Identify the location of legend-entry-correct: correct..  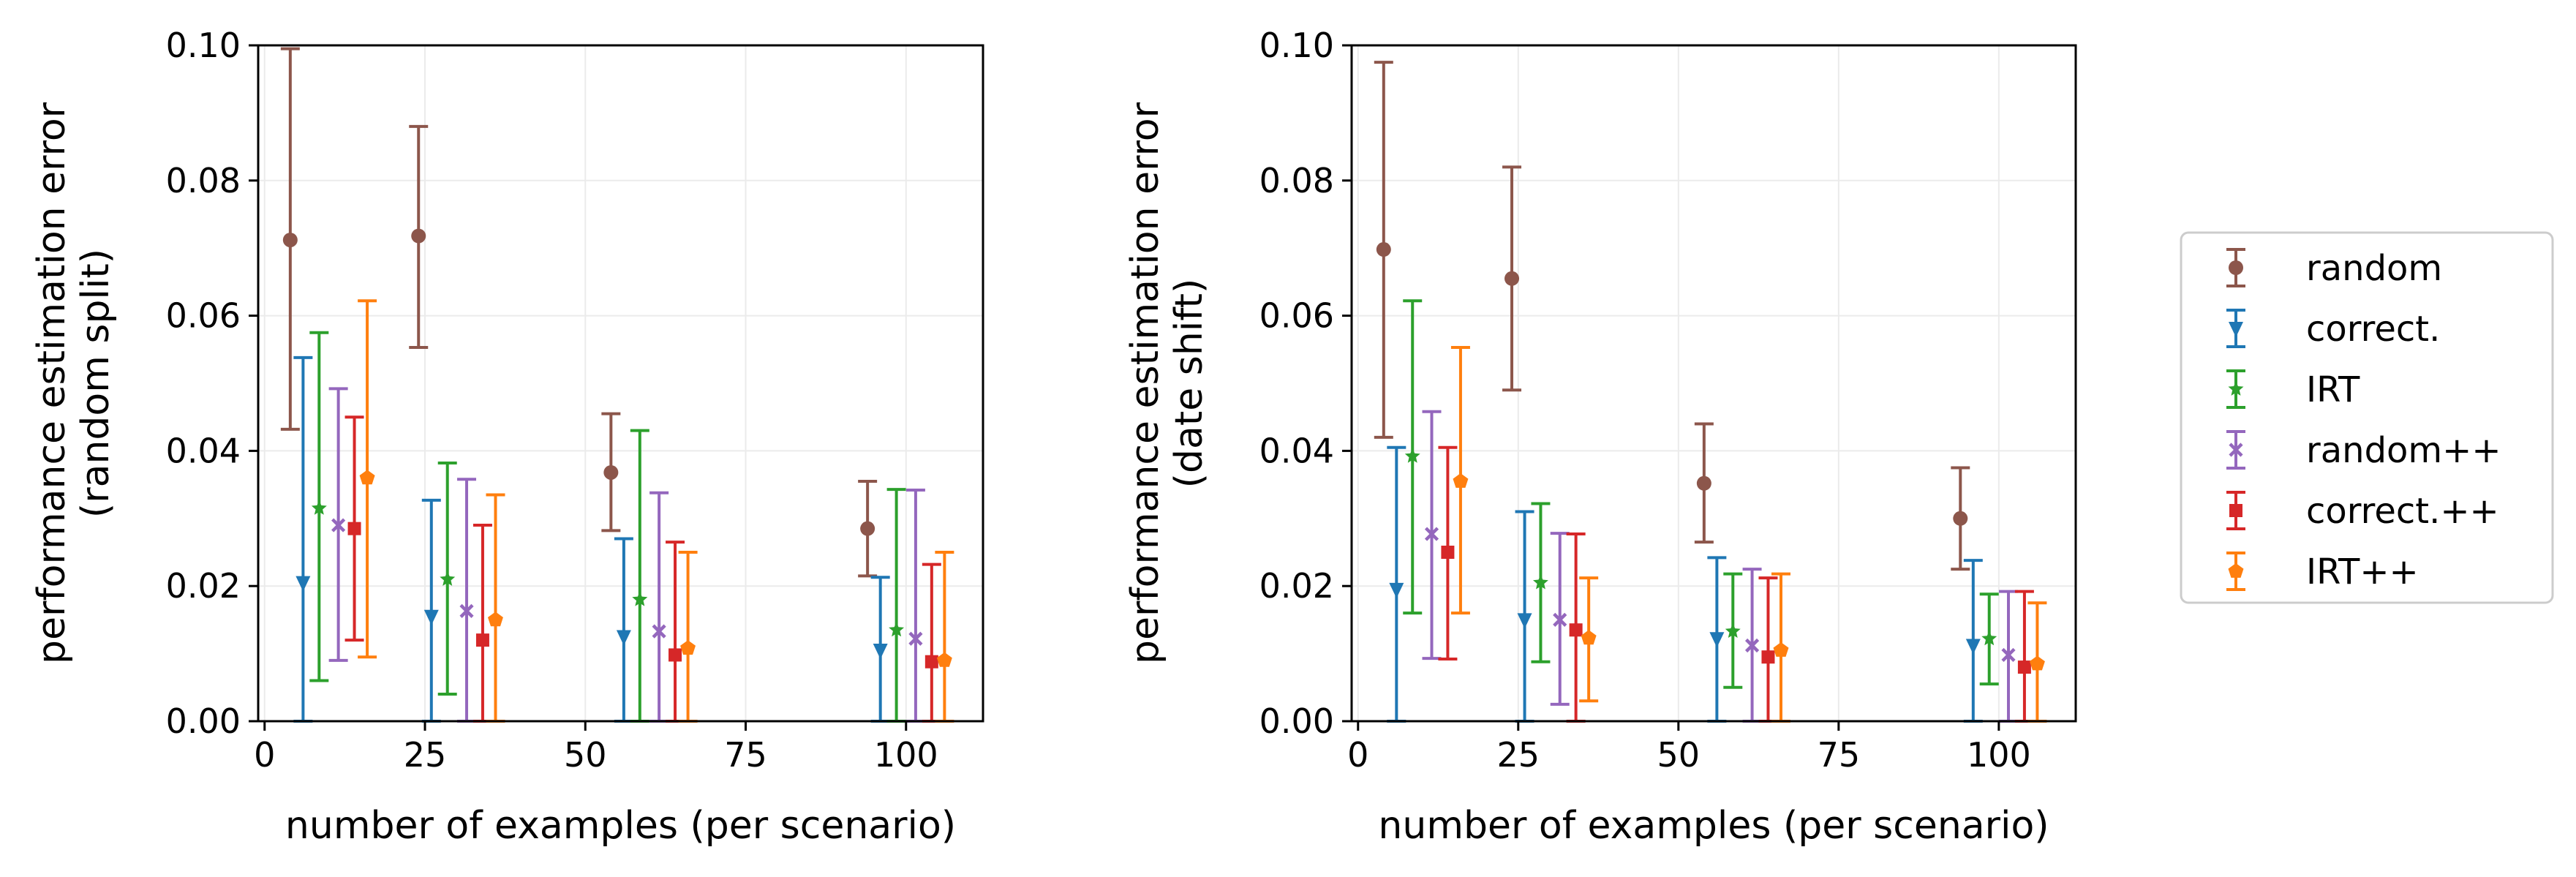
(2333, 329).